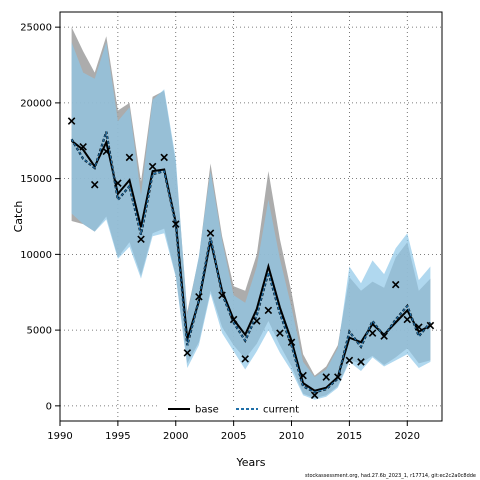 The image size is (480, 480). What do you see at coordinates (18, 217) in the screenshot?
I see `y-axis-title: Catch` at bounding box center [18, 217].